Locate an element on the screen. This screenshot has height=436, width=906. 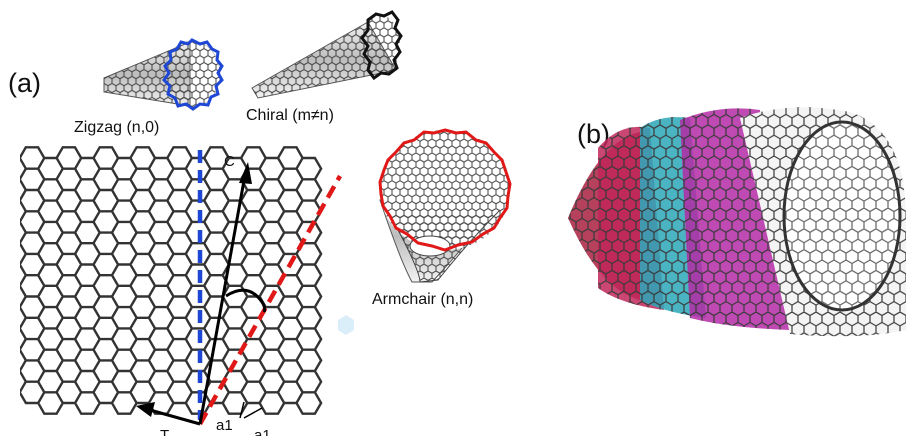
chiral-edge is located at coordinates (381, 45).